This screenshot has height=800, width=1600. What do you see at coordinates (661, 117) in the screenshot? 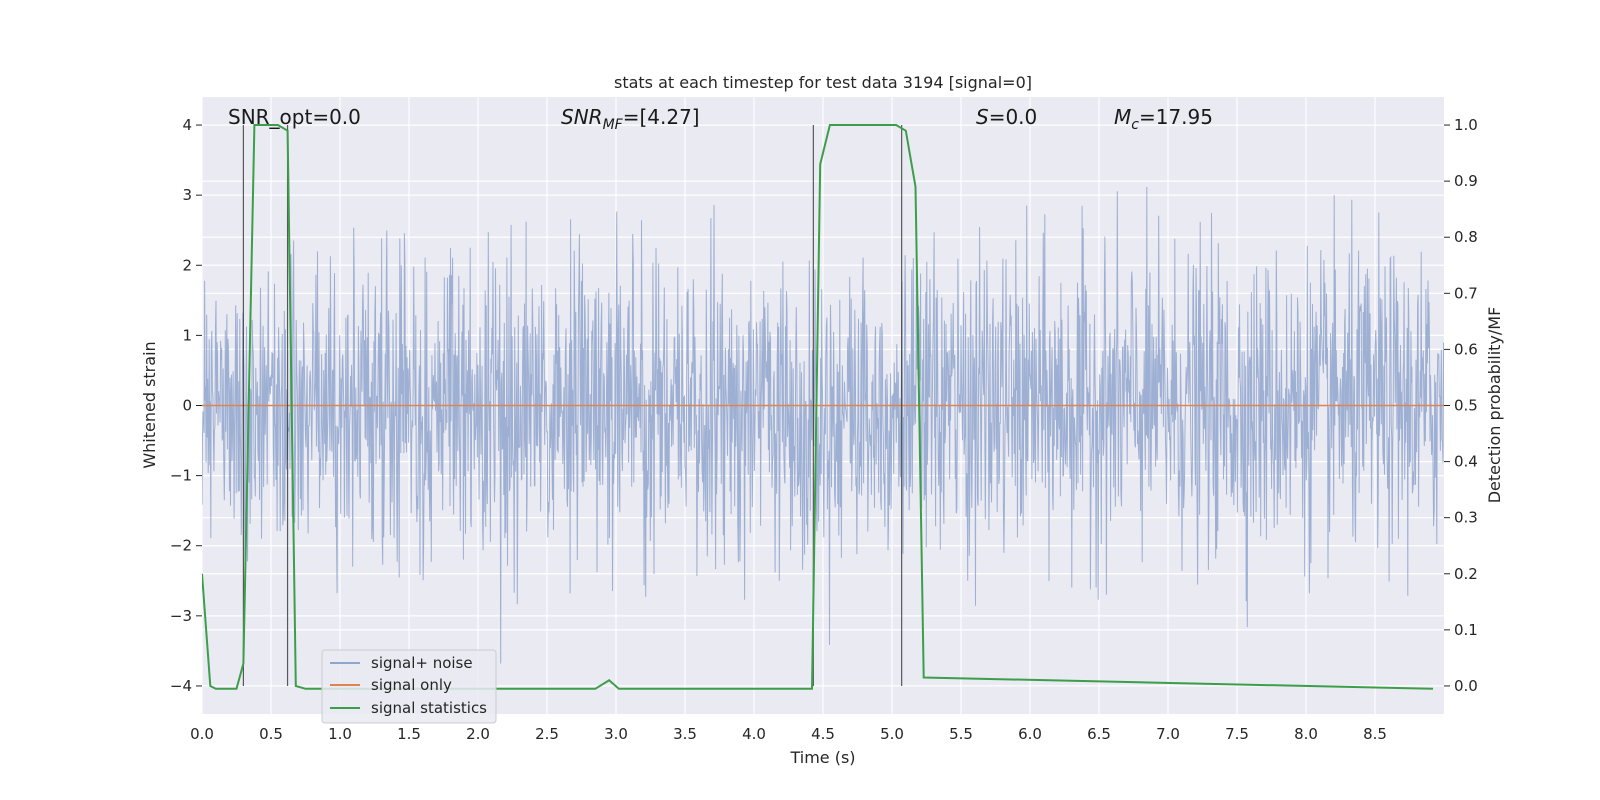
I see `annotation-snr-mf-value: =[4.27]` at bounding box center [661, 117].